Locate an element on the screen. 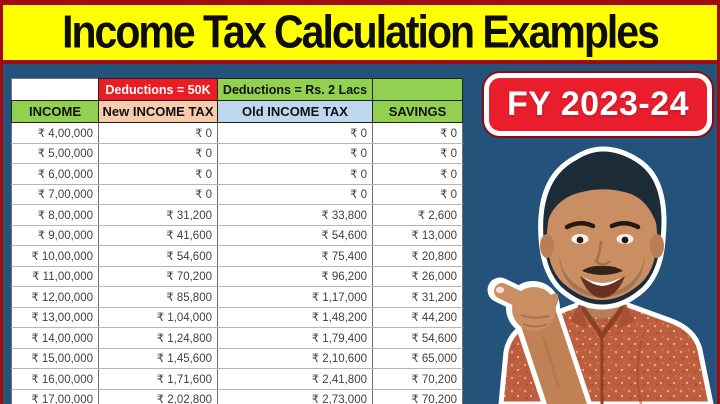  table-cell: ₹ 15,00,000 is located at coordinates (55, 358).